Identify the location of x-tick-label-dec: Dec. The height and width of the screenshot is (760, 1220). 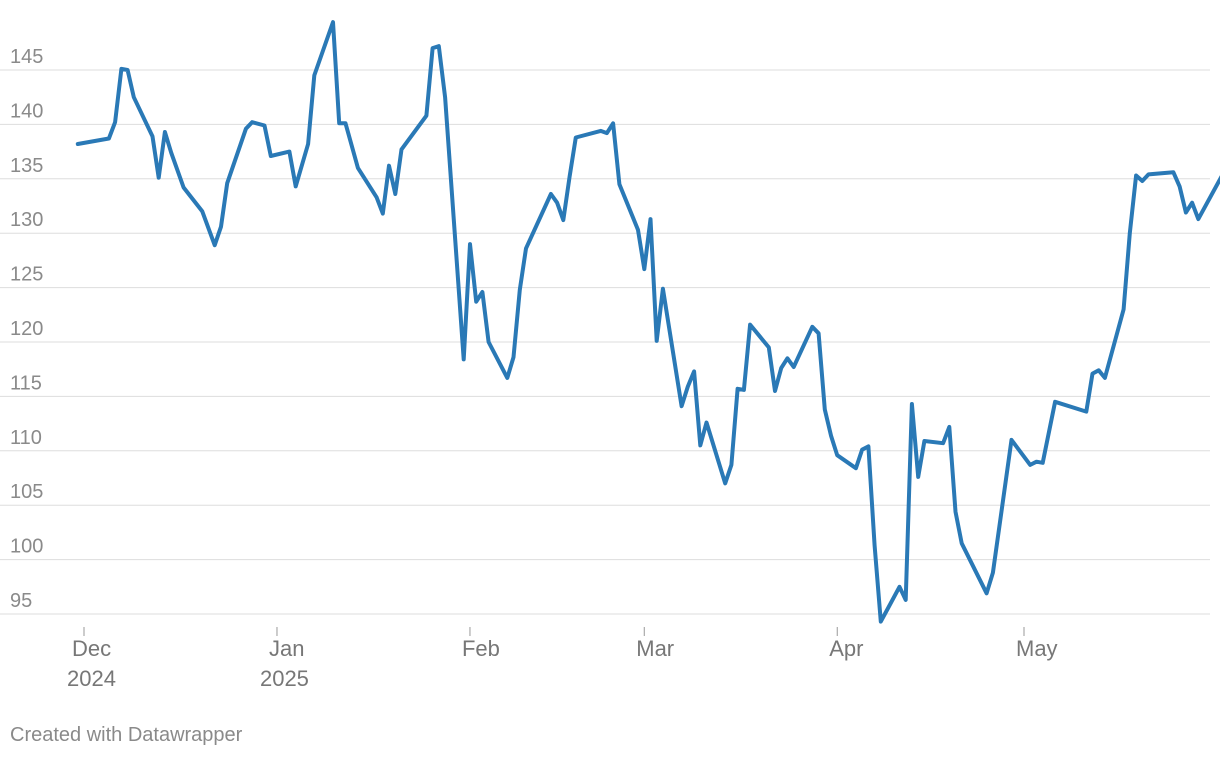
(91, 648).